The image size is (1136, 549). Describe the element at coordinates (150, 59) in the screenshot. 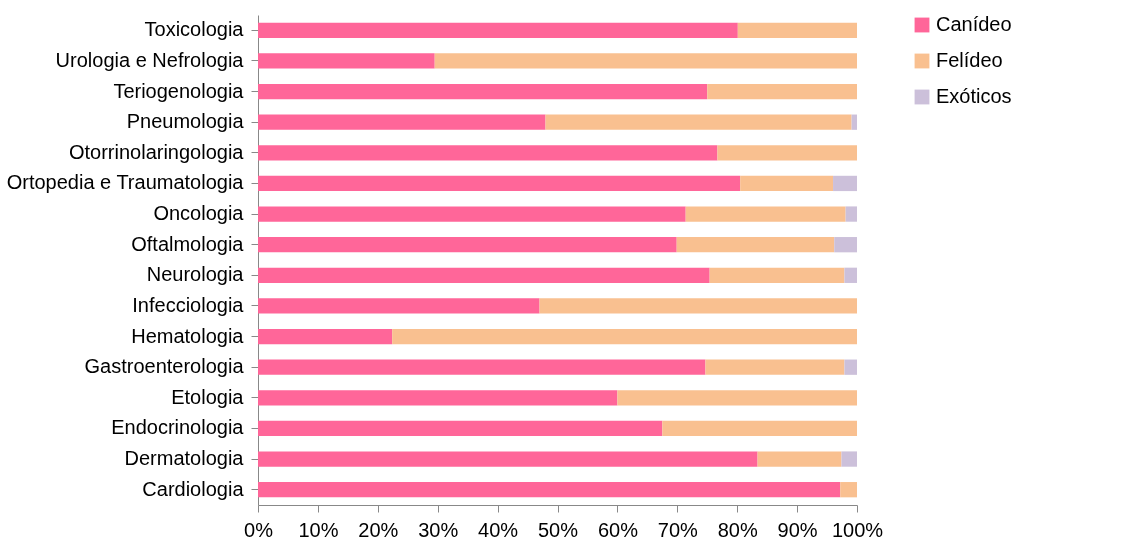

I see `y-tick-label: Urologia e Nefrologia` at that location.